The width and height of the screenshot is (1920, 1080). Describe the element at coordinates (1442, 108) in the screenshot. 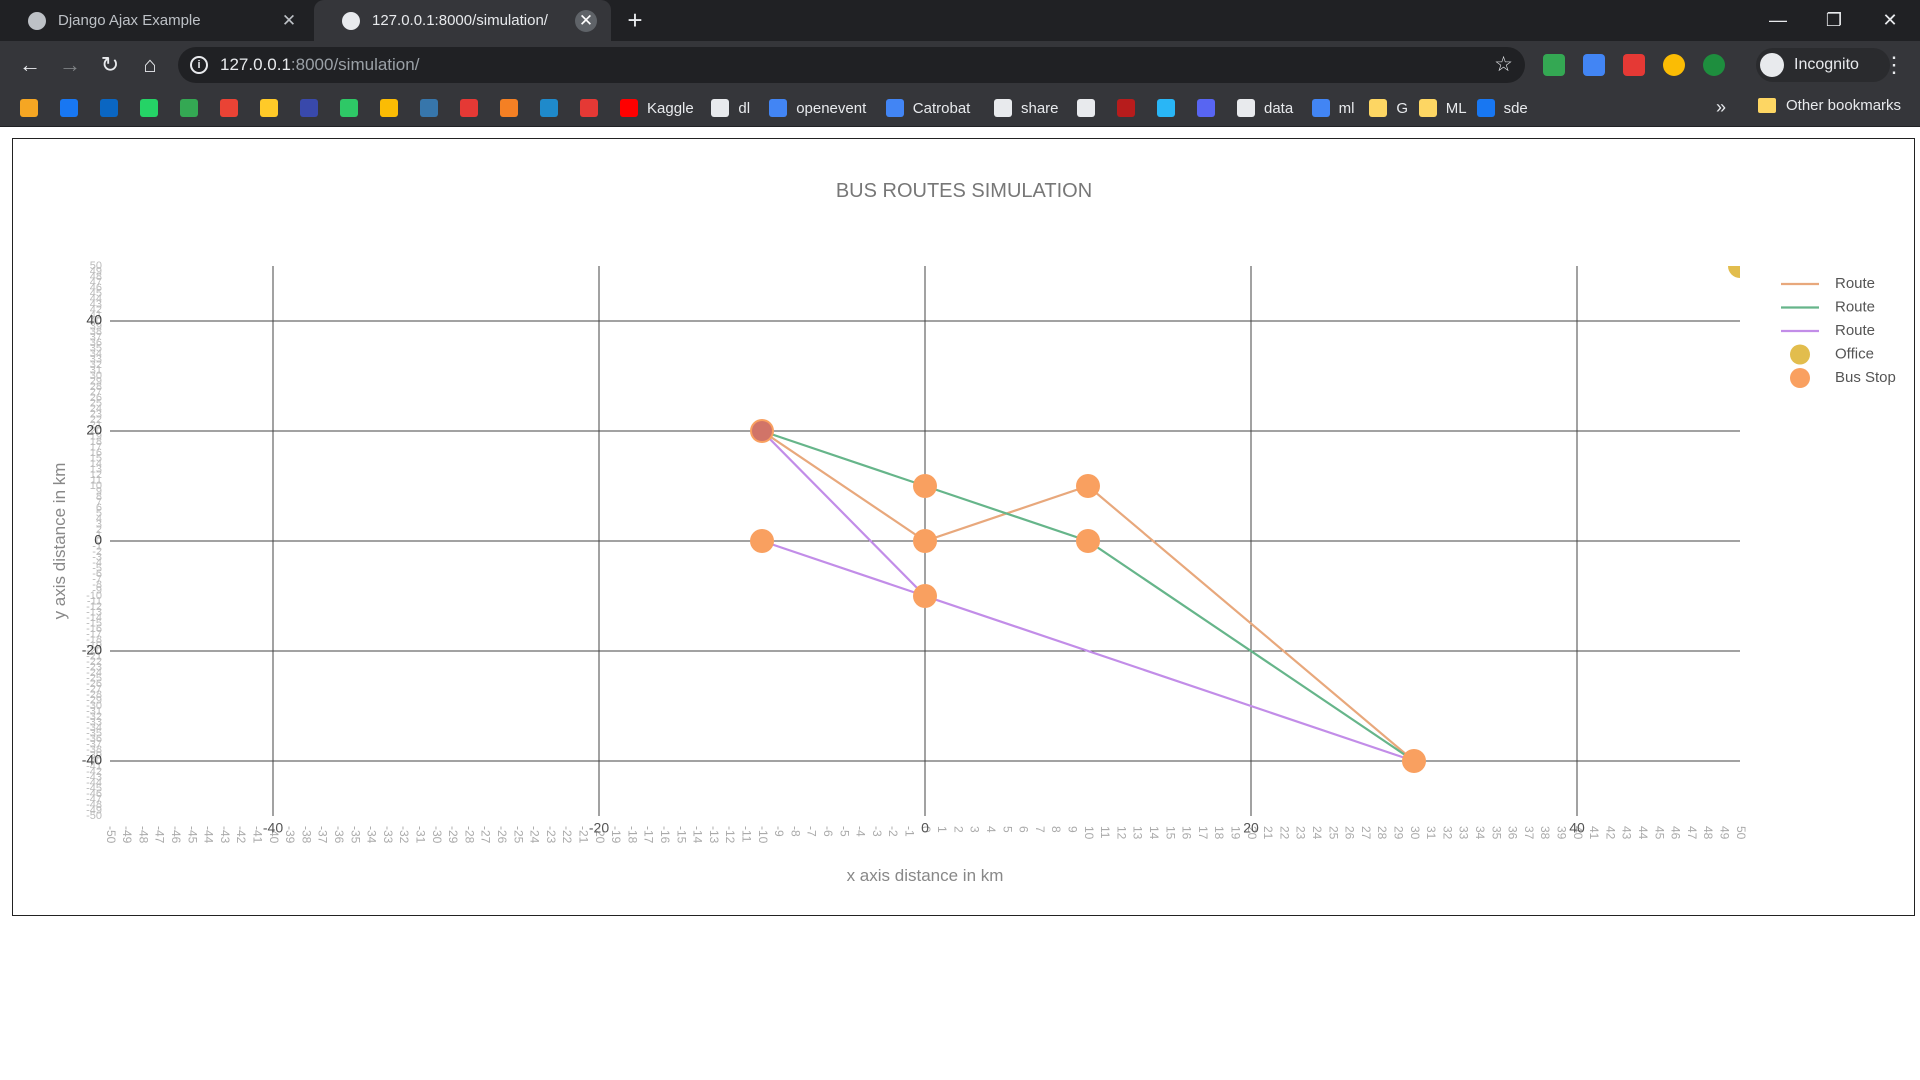

I see `bookmark-ml: ML` at that location.